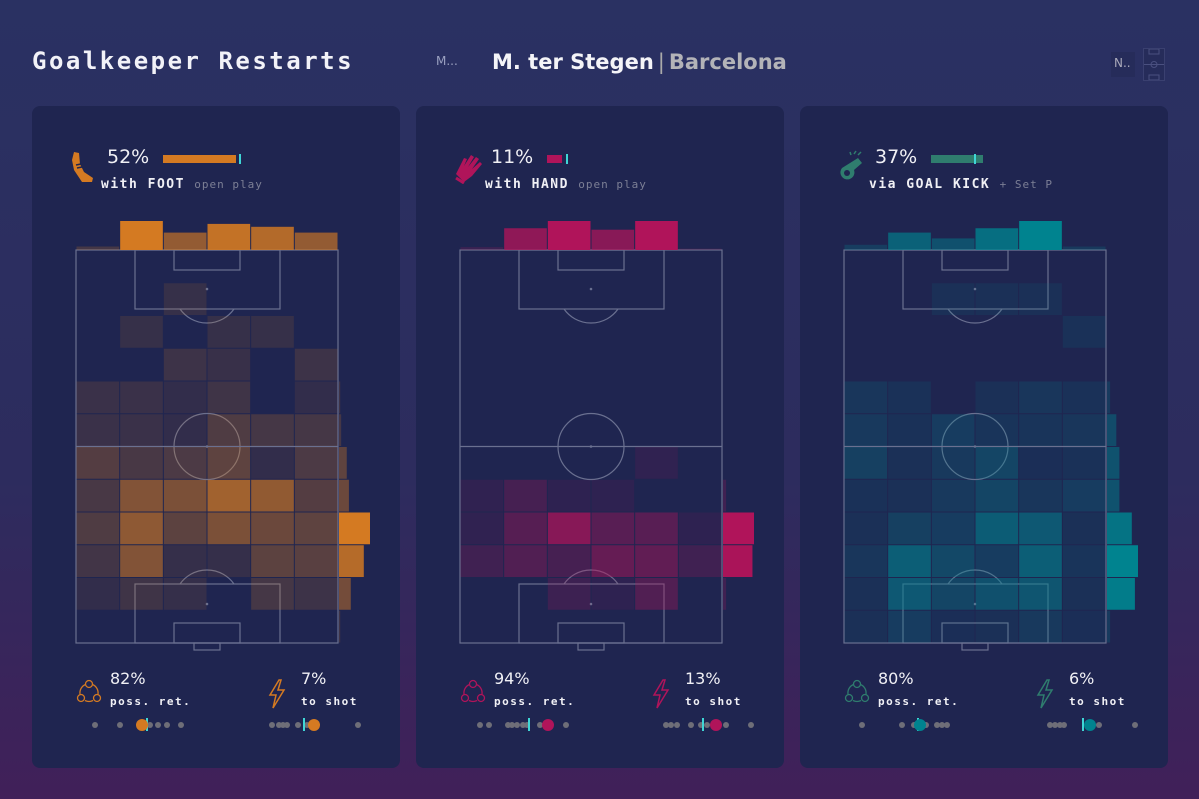  I want to click on average-marker, so click(1083, 724).